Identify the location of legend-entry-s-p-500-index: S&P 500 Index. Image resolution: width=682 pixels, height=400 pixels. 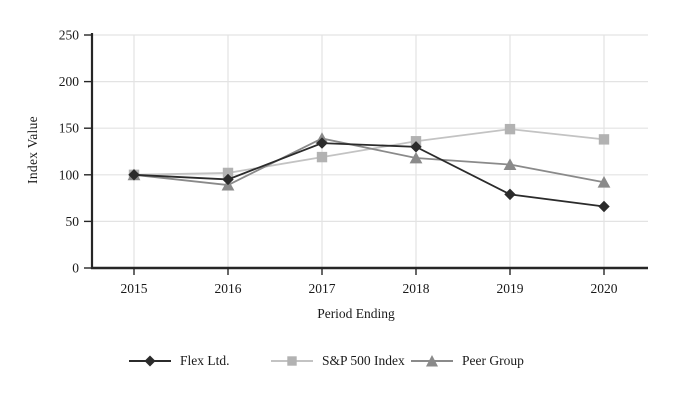
(338, 361).